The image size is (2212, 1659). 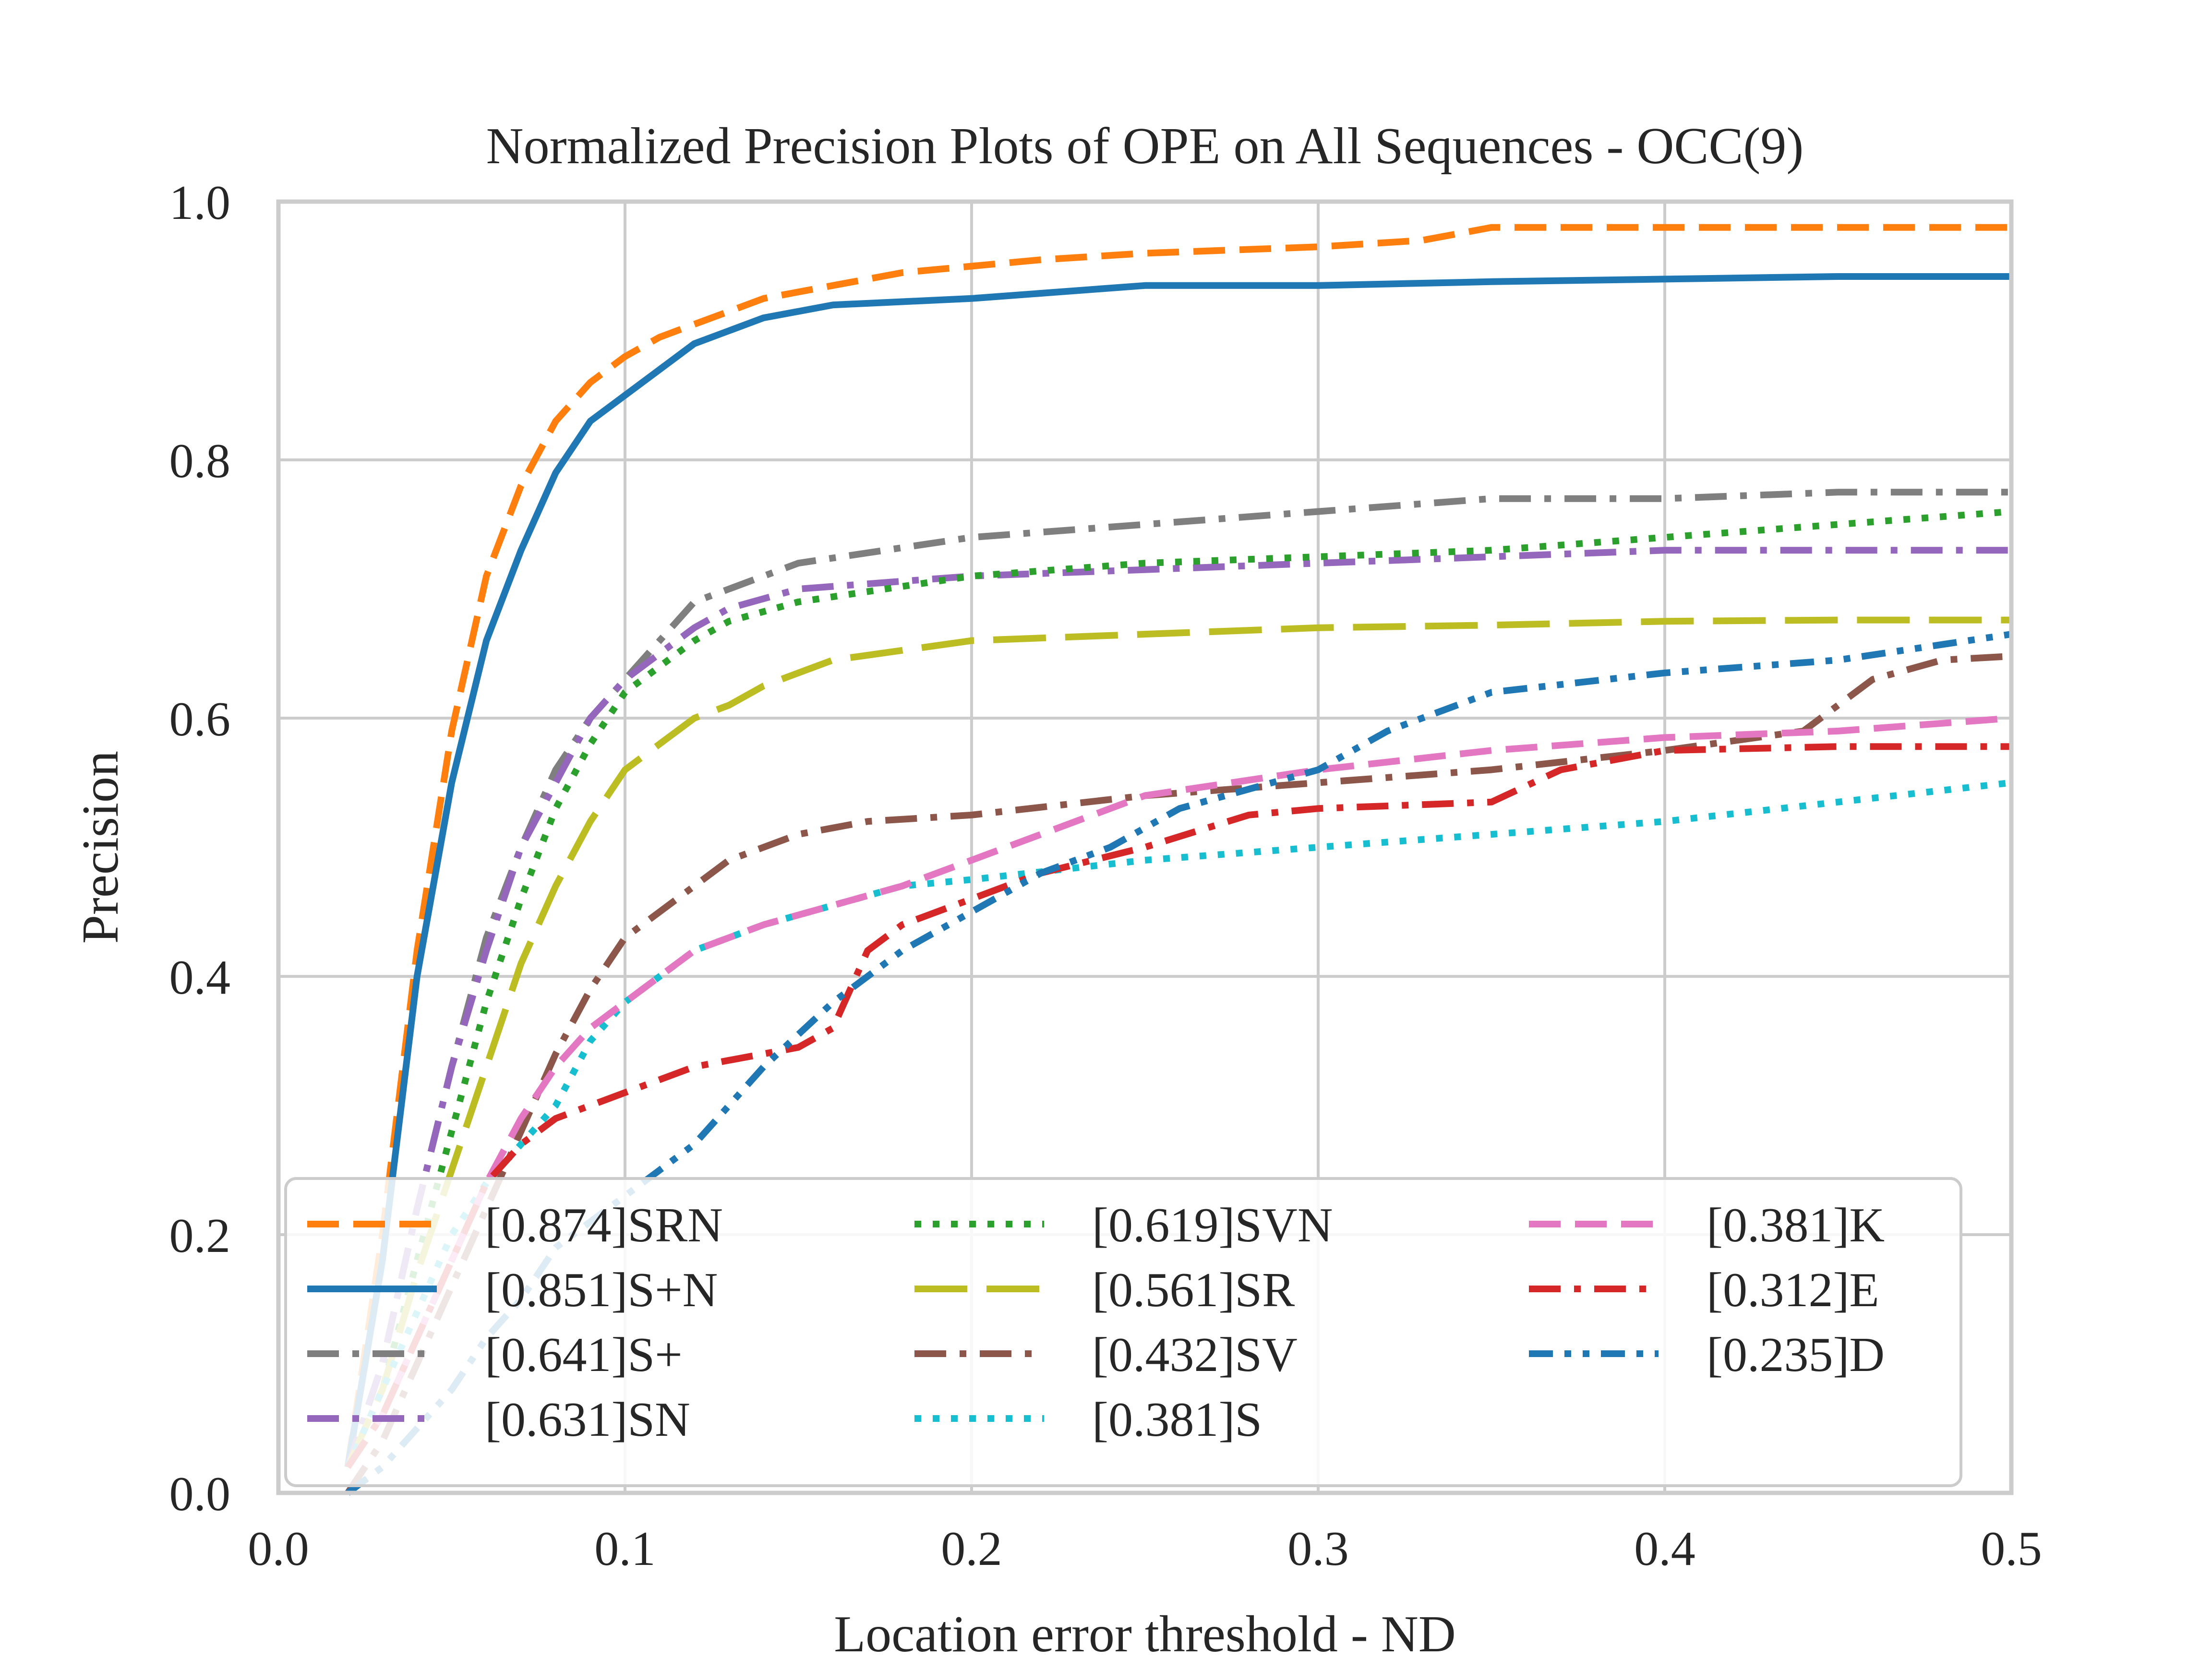 What do you see at coordinates (584, 1355) in the screenshot?
I see `legend-label: [0.641]S+` at bounding box center [584, 1355].